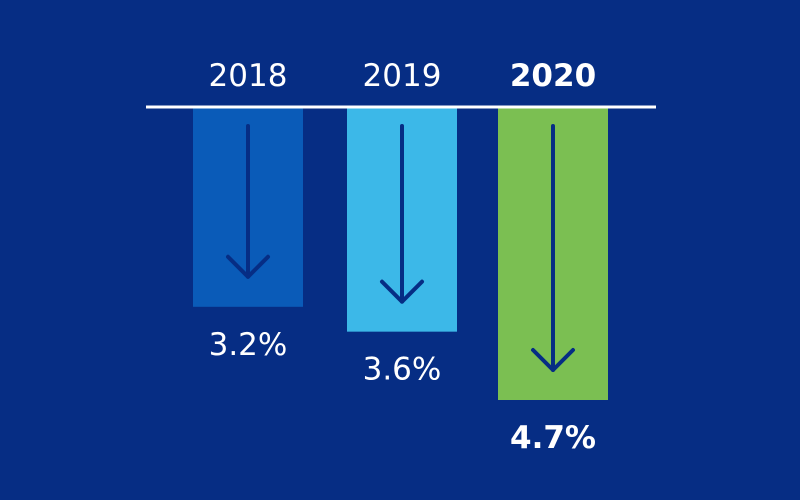  I want to click on value-label-2018: 3.2%, so click(248, 345).